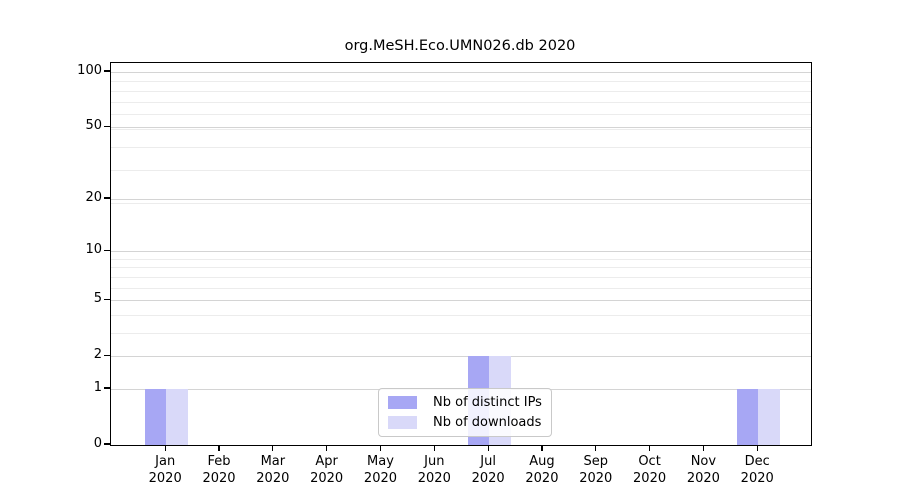 This screenshot has height=500, width=900. What do you see at coordinates (93, 197) in the screenshot?
I see `y-axis-tick-label: 20` at bounding box center [93, 197].